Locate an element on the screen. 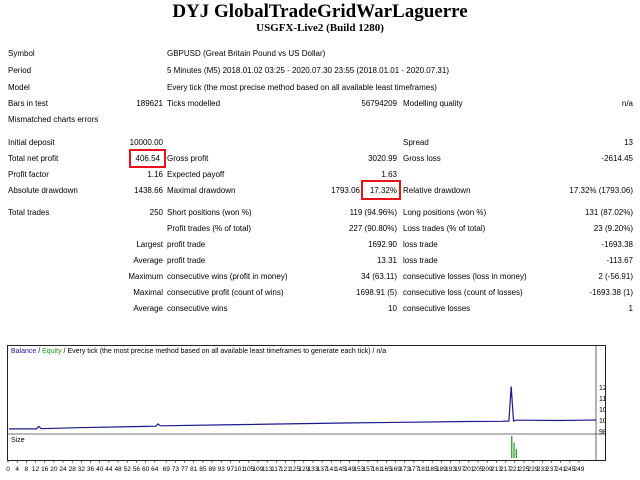 The image size is (640, 480). x-tick-label: 125 is located at coordinates (294, 469).